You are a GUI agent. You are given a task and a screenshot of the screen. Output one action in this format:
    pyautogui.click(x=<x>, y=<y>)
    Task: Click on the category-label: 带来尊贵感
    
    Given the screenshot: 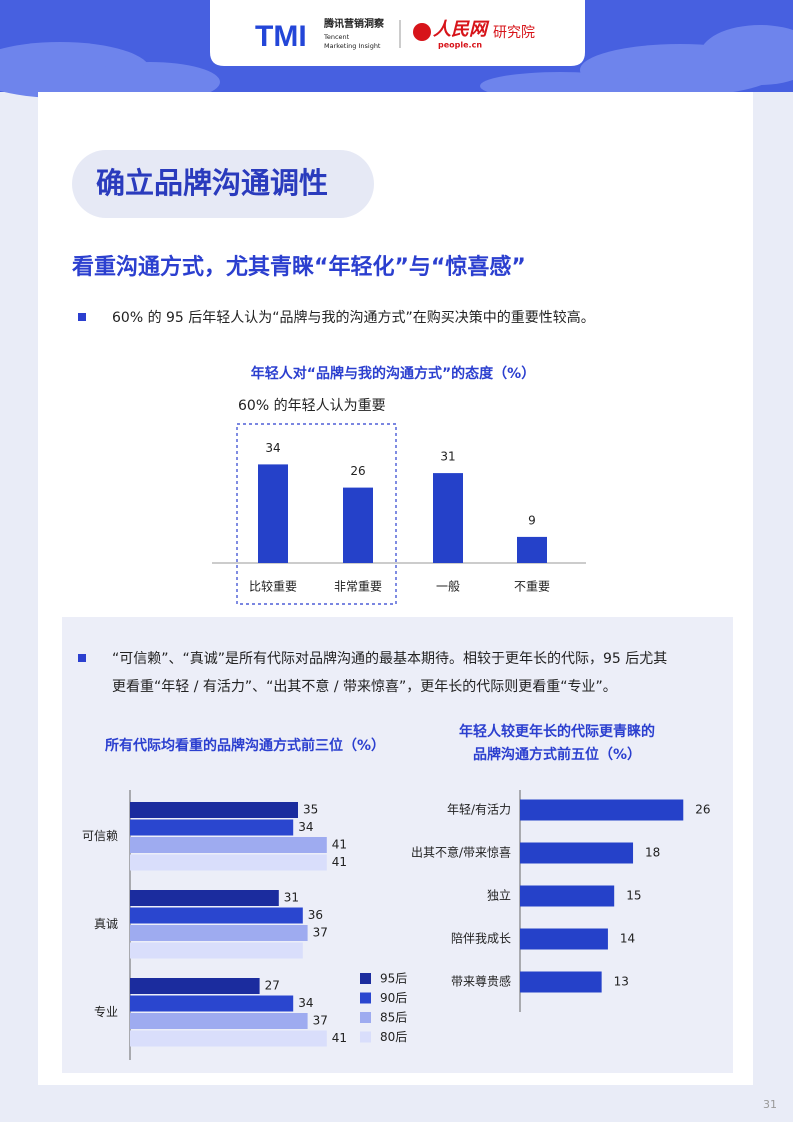 What is the action you would take?
    pyautogui.click(x=481, y=981)
    